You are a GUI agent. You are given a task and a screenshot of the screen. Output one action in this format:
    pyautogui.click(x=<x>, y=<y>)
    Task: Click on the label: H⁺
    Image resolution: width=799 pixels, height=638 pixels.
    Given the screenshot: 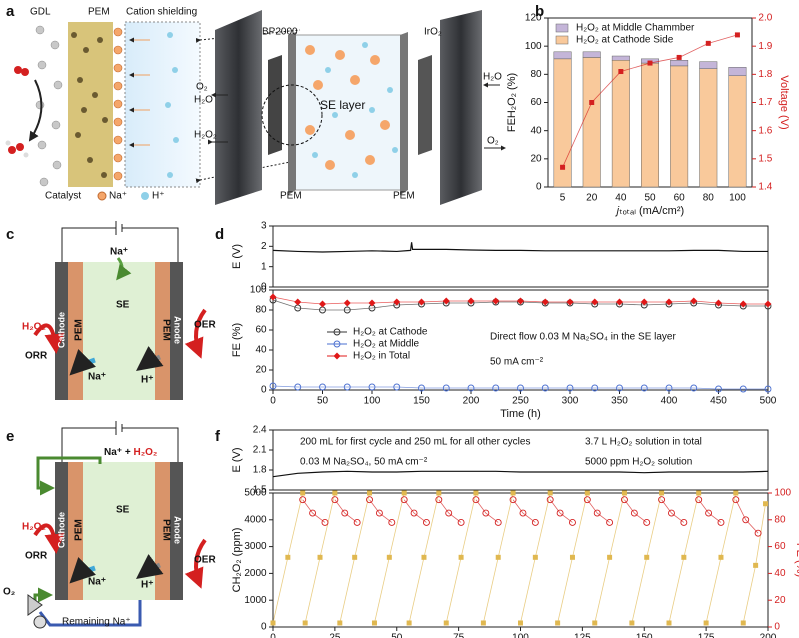 What is the action you would take?
    pyautogui.click(x=147, y=585)
    